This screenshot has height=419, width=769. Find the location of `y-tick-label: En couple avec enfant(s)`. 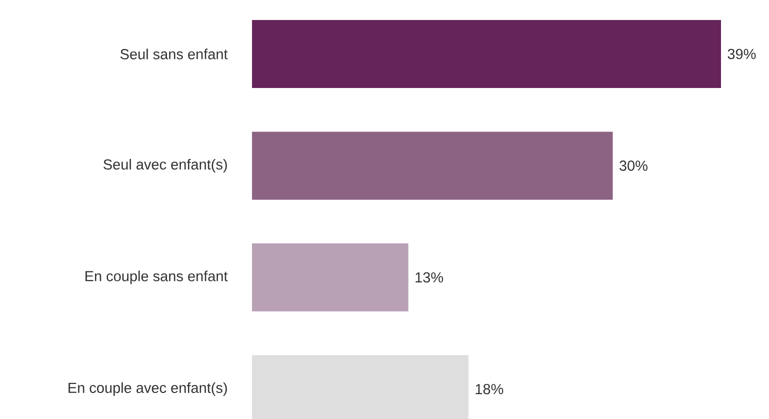

y-tick-label: En couple avec enfant(s) is located at coordinates (147, 389).